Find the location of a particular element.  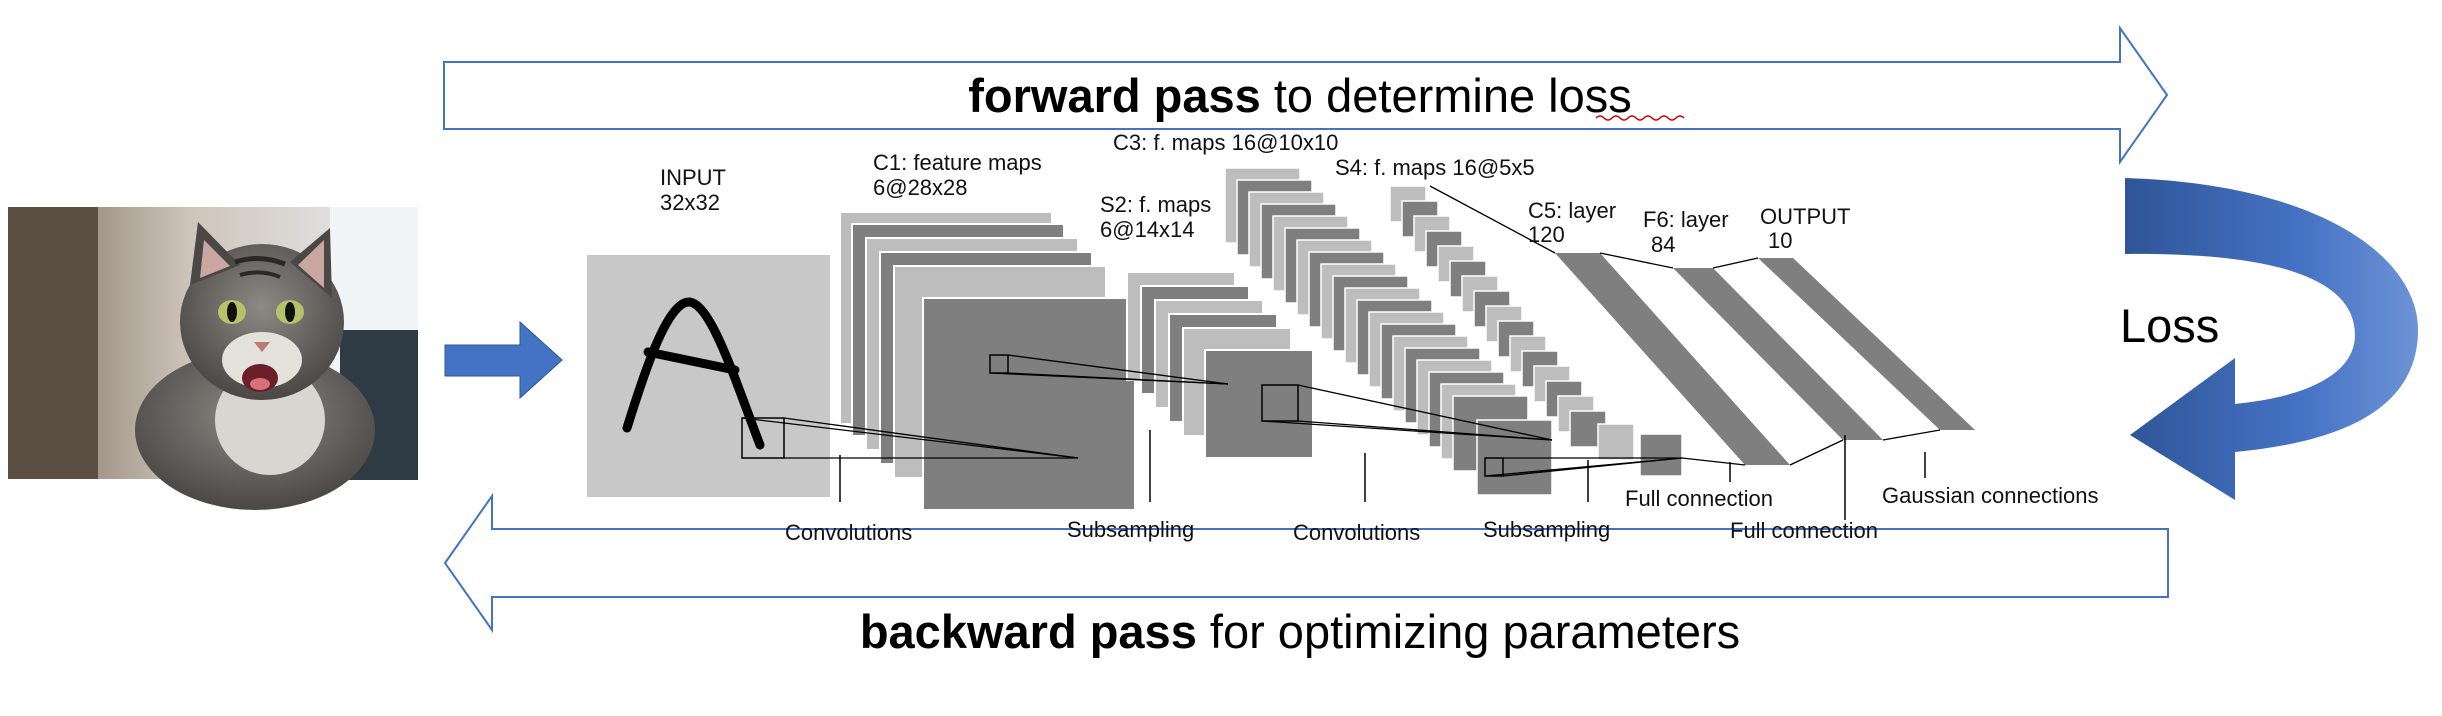

f6-layer-bar is located at coordinates (1778, 354).